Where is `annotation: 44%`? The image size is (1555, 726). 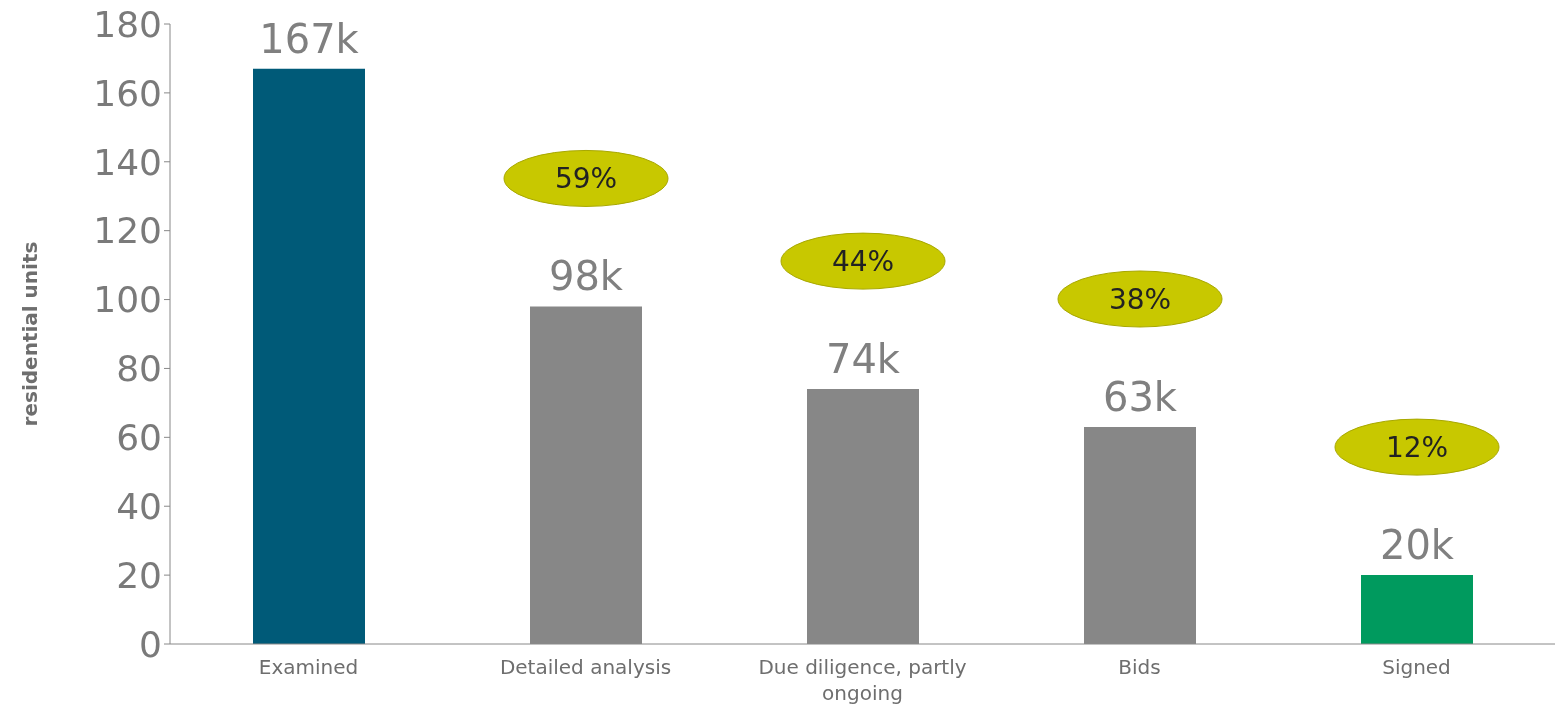 annotation: 44% is located at coordinates (863, 262).